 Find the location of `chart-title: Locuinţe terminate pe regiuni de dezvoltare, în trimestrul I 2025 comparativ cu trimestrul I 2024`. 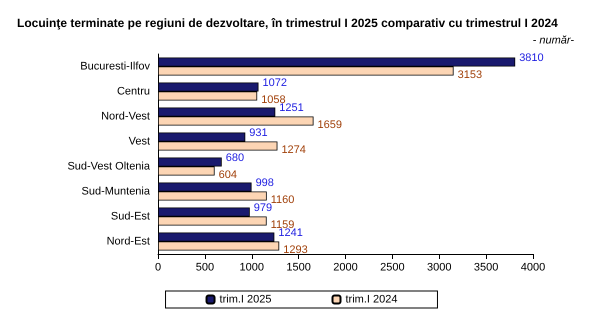

chart-title: Locuinţe terminate pe regiuni de dezvoltare, în trimestrul I 2025 comparativ cu trimestrul I 2024 is located at coordinates (287, 23).